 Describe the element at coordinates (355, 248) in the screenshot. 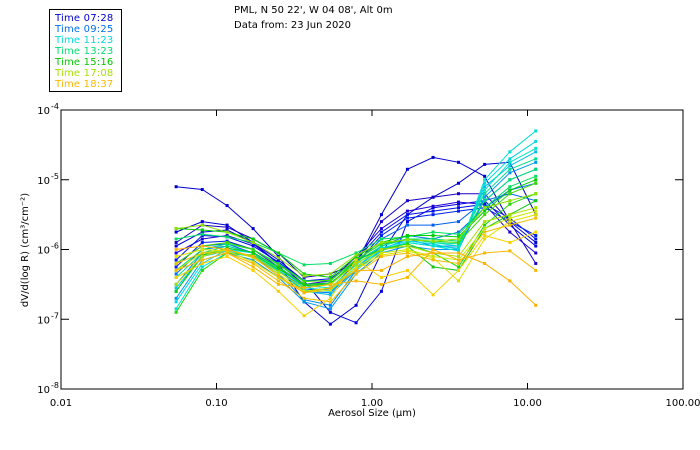

I see `series-line` at that location.